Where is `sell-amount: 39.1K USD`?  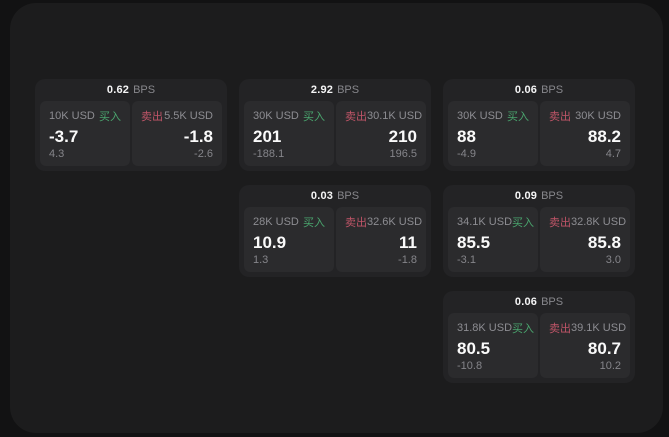
sell-amount: 39.1K USD is located at coordinates (599, 328).